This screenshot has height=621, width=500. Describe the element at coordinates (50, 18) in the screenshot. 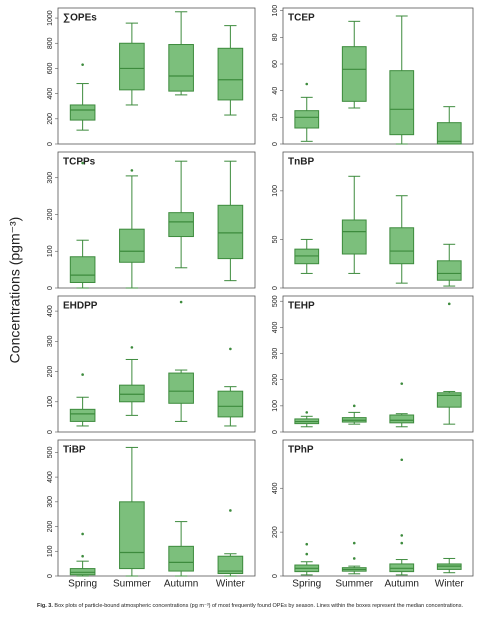

I see `y-tick-label: 1000` at that location.